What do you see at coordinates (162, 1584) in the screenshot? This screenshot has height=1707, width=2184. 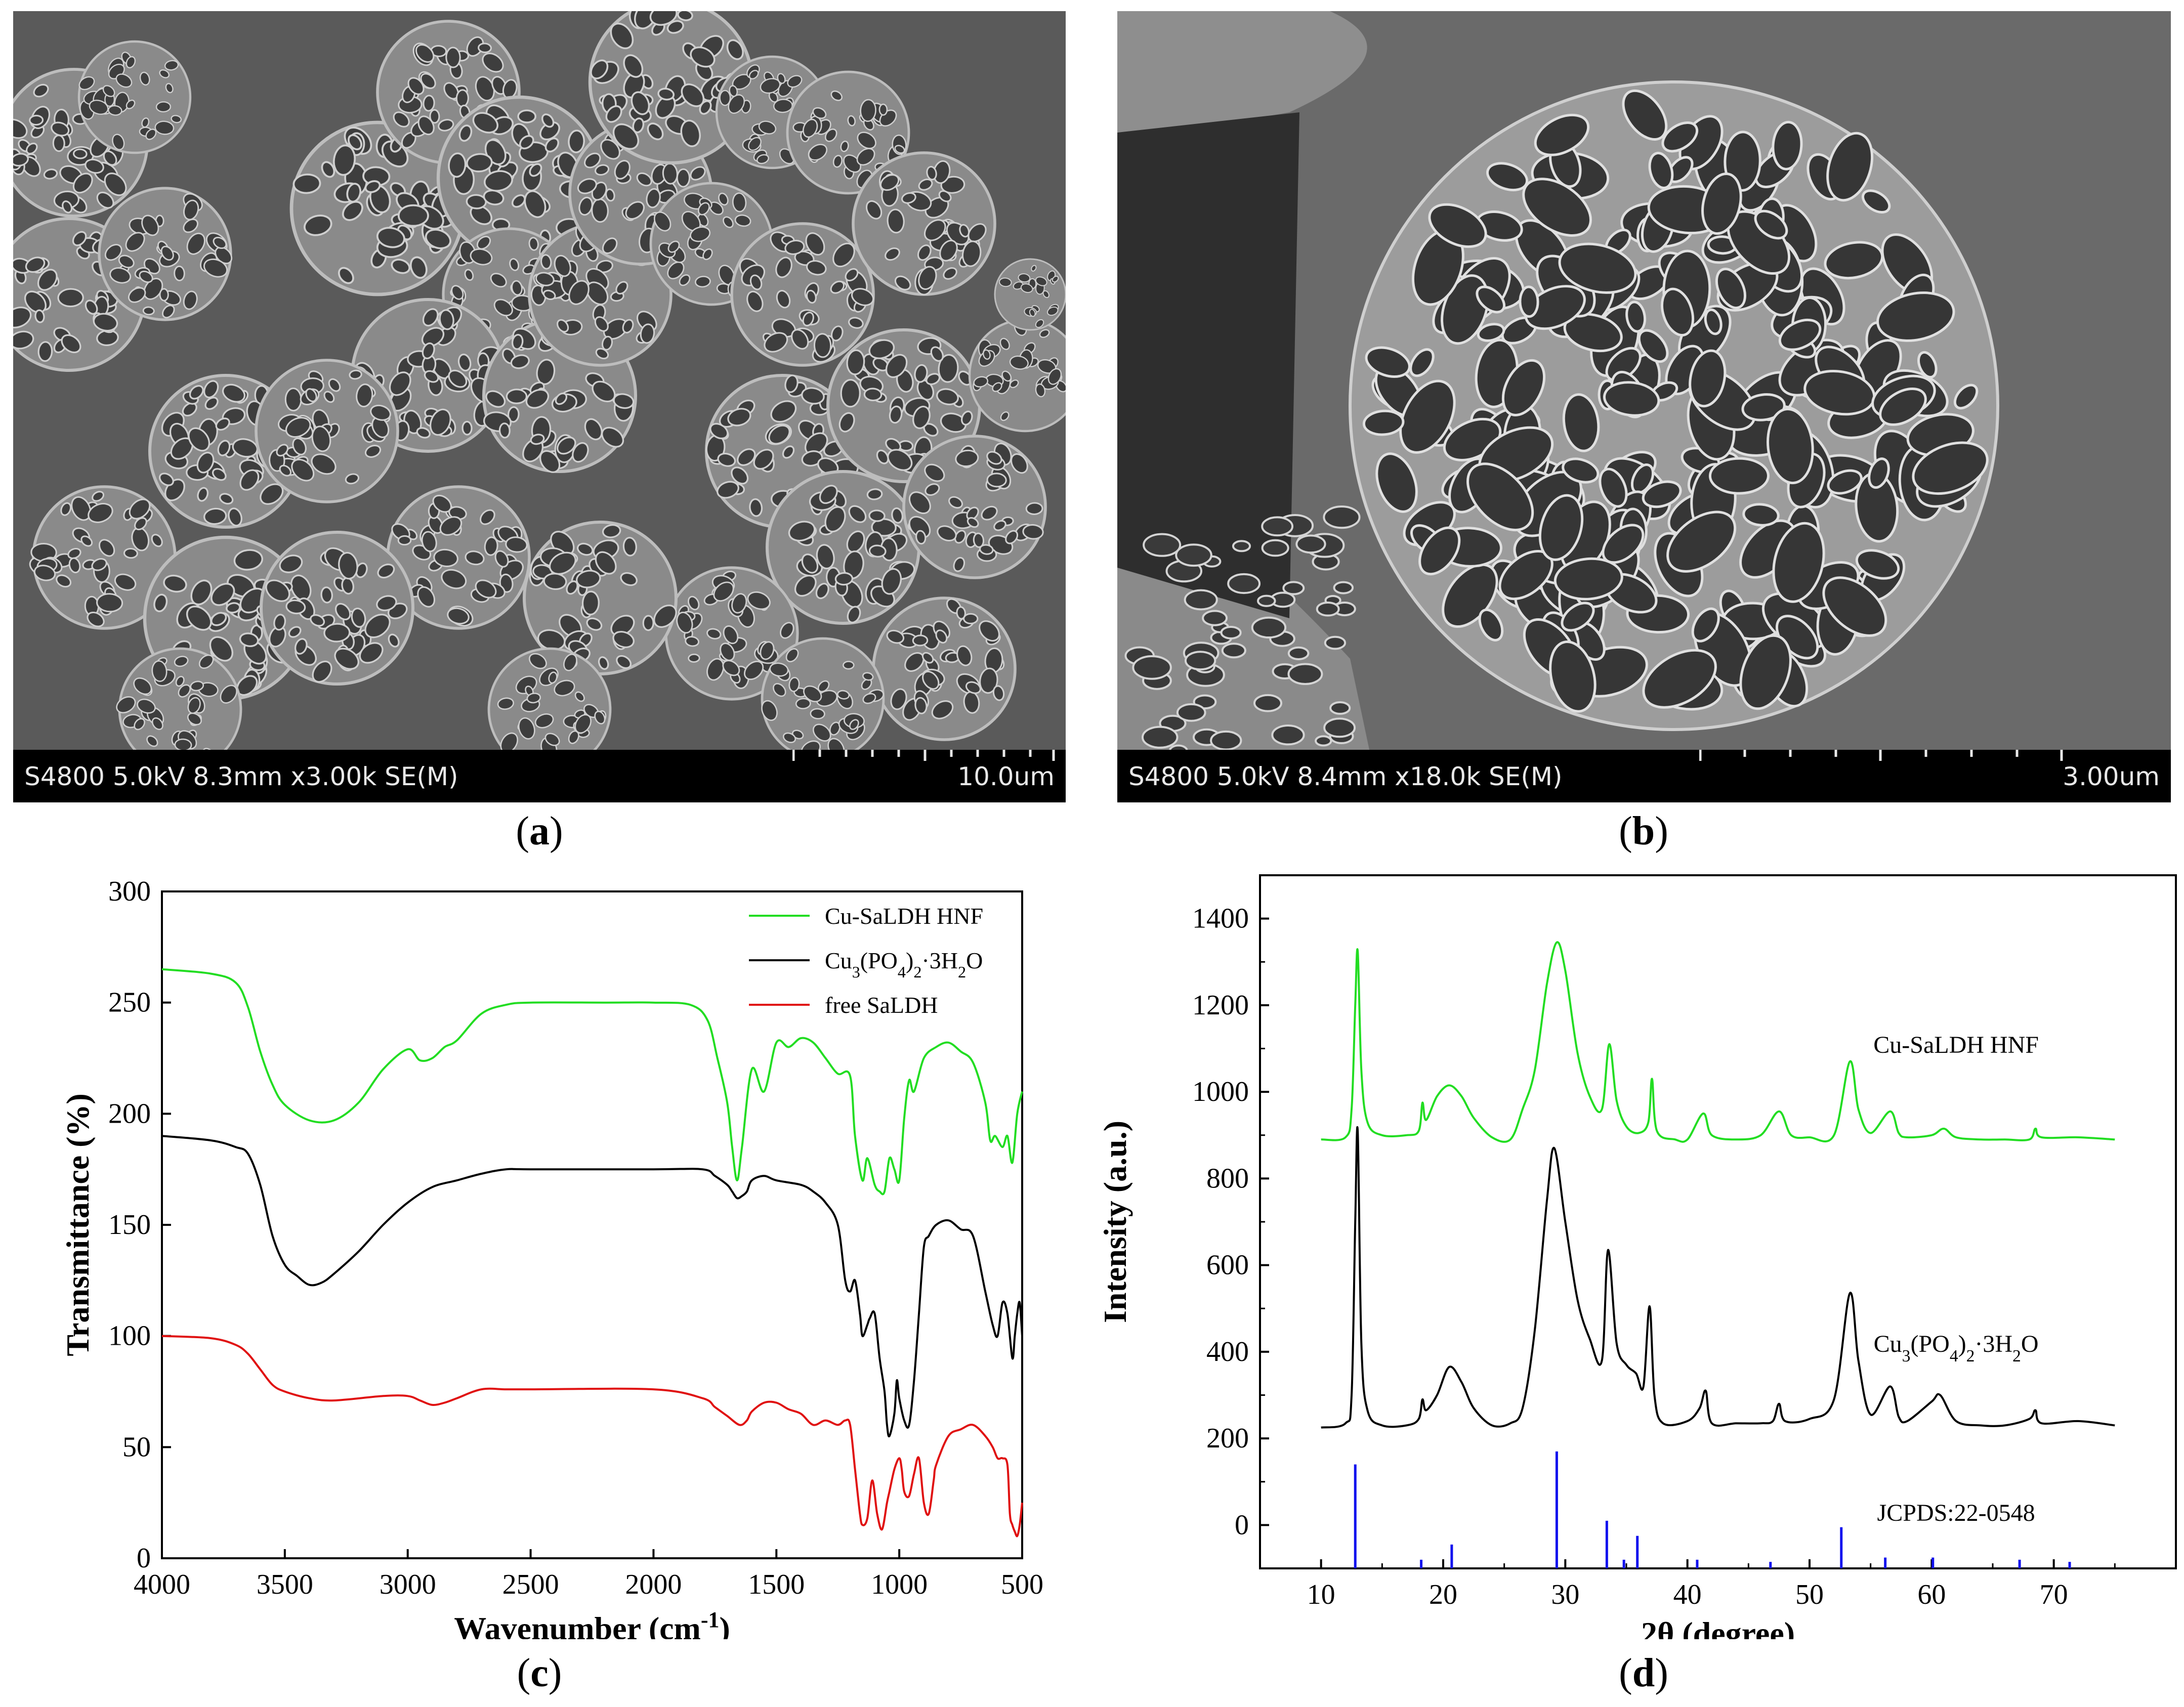 I see `x-tick-label: 4000` at bounding box center [162, 1584].